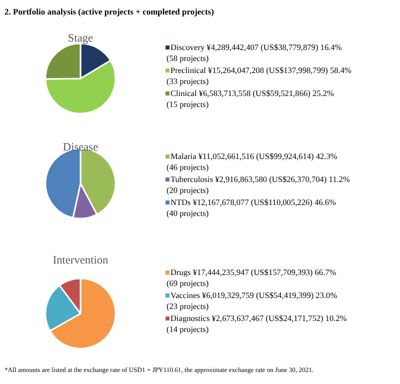 The width and height of the screenshot is (400, 384). What do you see at coordinates (109, 11) in the screenshot?
I see `text: 2. Portfolio analysis (active projects + completed projects)` at bounding box center [109, 11].